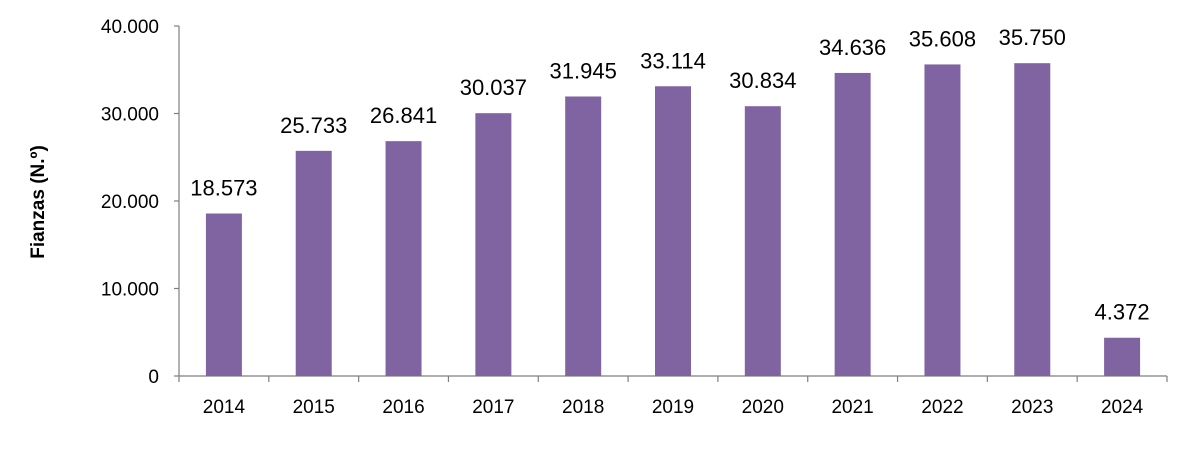 The height and width of the screenshot is (451, 1200). Describe the element at coordinates (583, 407) in the screenshot. I see `x-tick-label: 2018` at that location.